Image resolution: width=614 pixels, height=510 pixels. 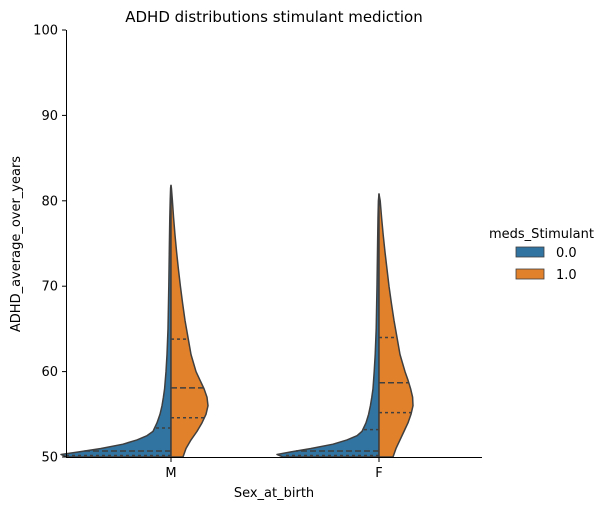 What do you see at coordinates (49, 245) in the screenshot?
I see `y-ticks: 50 60 70 80 90 100` at bounding box center [49, 245].